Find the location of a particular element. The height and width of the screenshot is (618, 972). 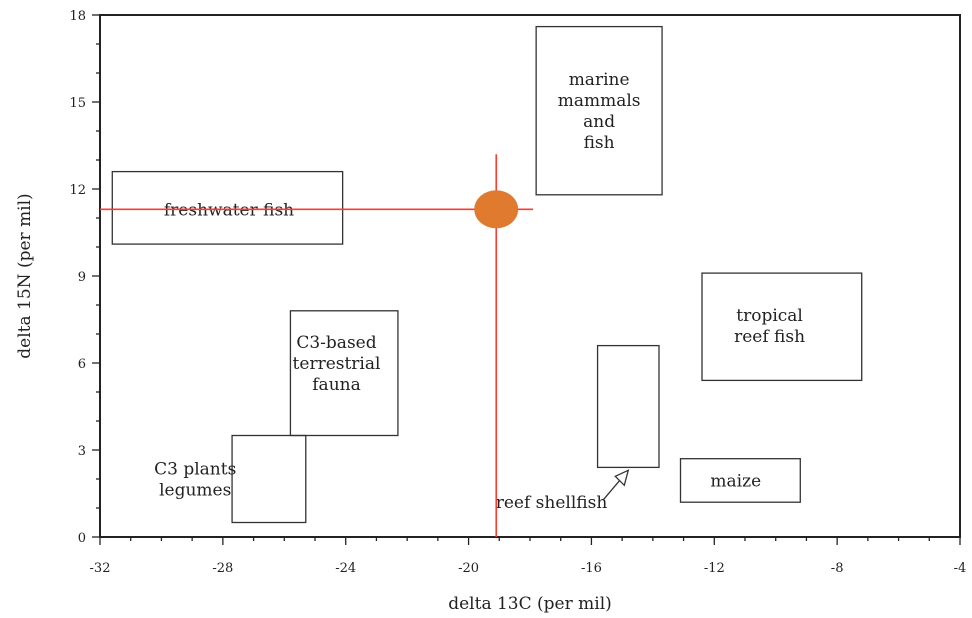

x-tick-label: -28 is located at coordinates (222, 568).